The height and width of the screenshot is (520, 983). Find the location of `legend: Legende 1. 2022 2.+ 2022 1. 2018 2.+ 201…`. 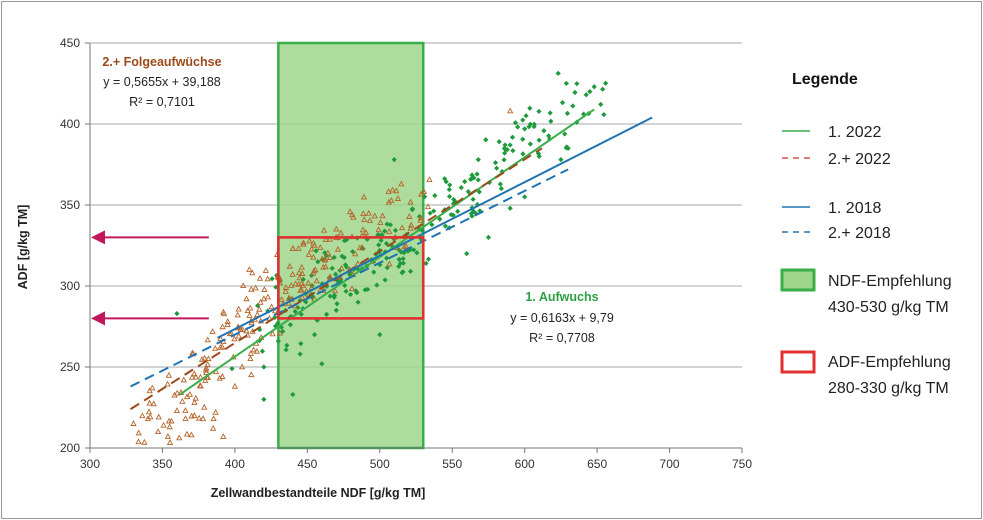

legend: Legende 1. 2022 2.+ 2022 1. 2018 2.+ 201… is located at coordinates (866, 234).